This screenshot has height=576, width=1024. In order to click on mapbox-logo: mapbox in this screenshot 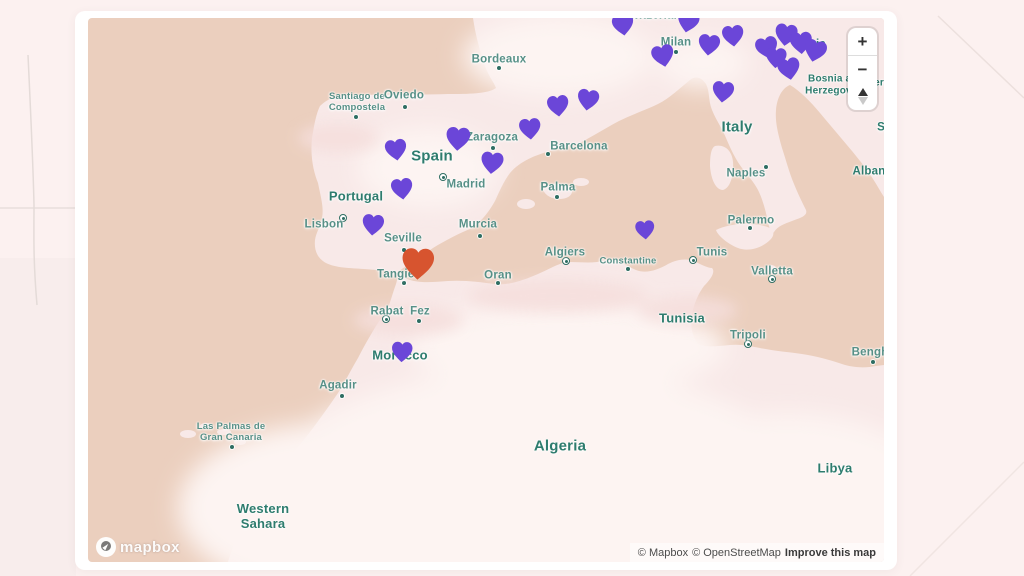, I will do `click(138, 547)`.